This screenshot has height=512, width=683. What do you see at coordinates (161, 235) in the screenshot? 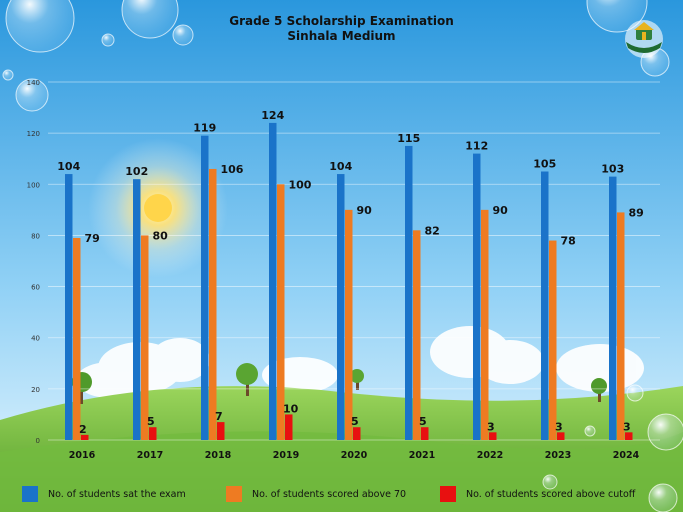
I see `label-above70: 80` at bounding box center [161, 235].